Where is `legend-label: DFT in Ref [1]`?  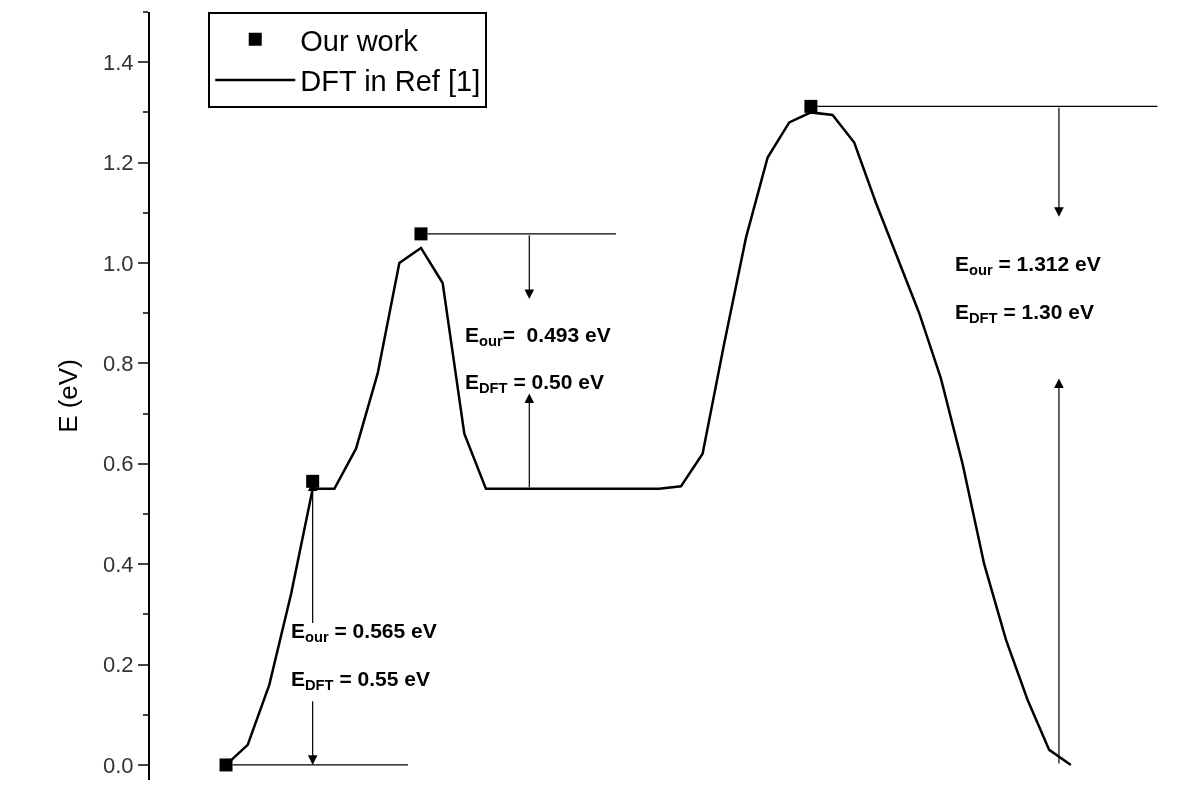 legend-label: DFT in Ref [1] is located at coordinates (390, 81).